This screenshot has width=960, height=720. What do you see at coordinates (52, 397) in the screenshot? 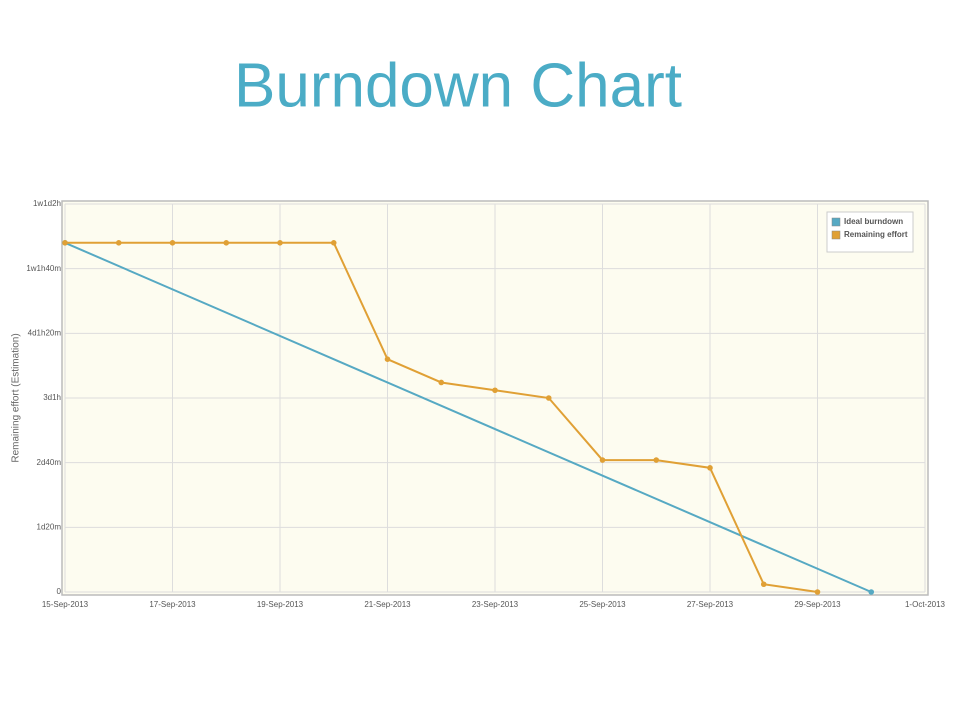
I see `y-tick-label: 3d1h` at bounding box center [52, 397].